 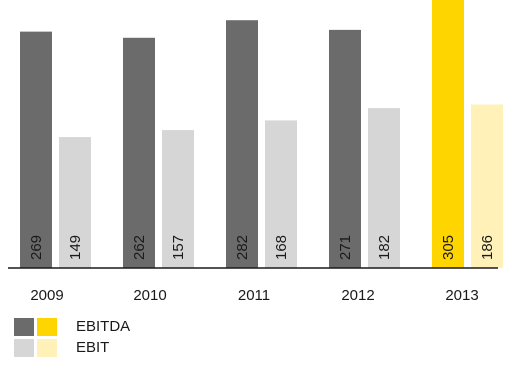 What do you see at coordinates (72, 327) in the screenshot?
I see `legend-item-ebitda: EBITDA` at bounding box center [72, 327].